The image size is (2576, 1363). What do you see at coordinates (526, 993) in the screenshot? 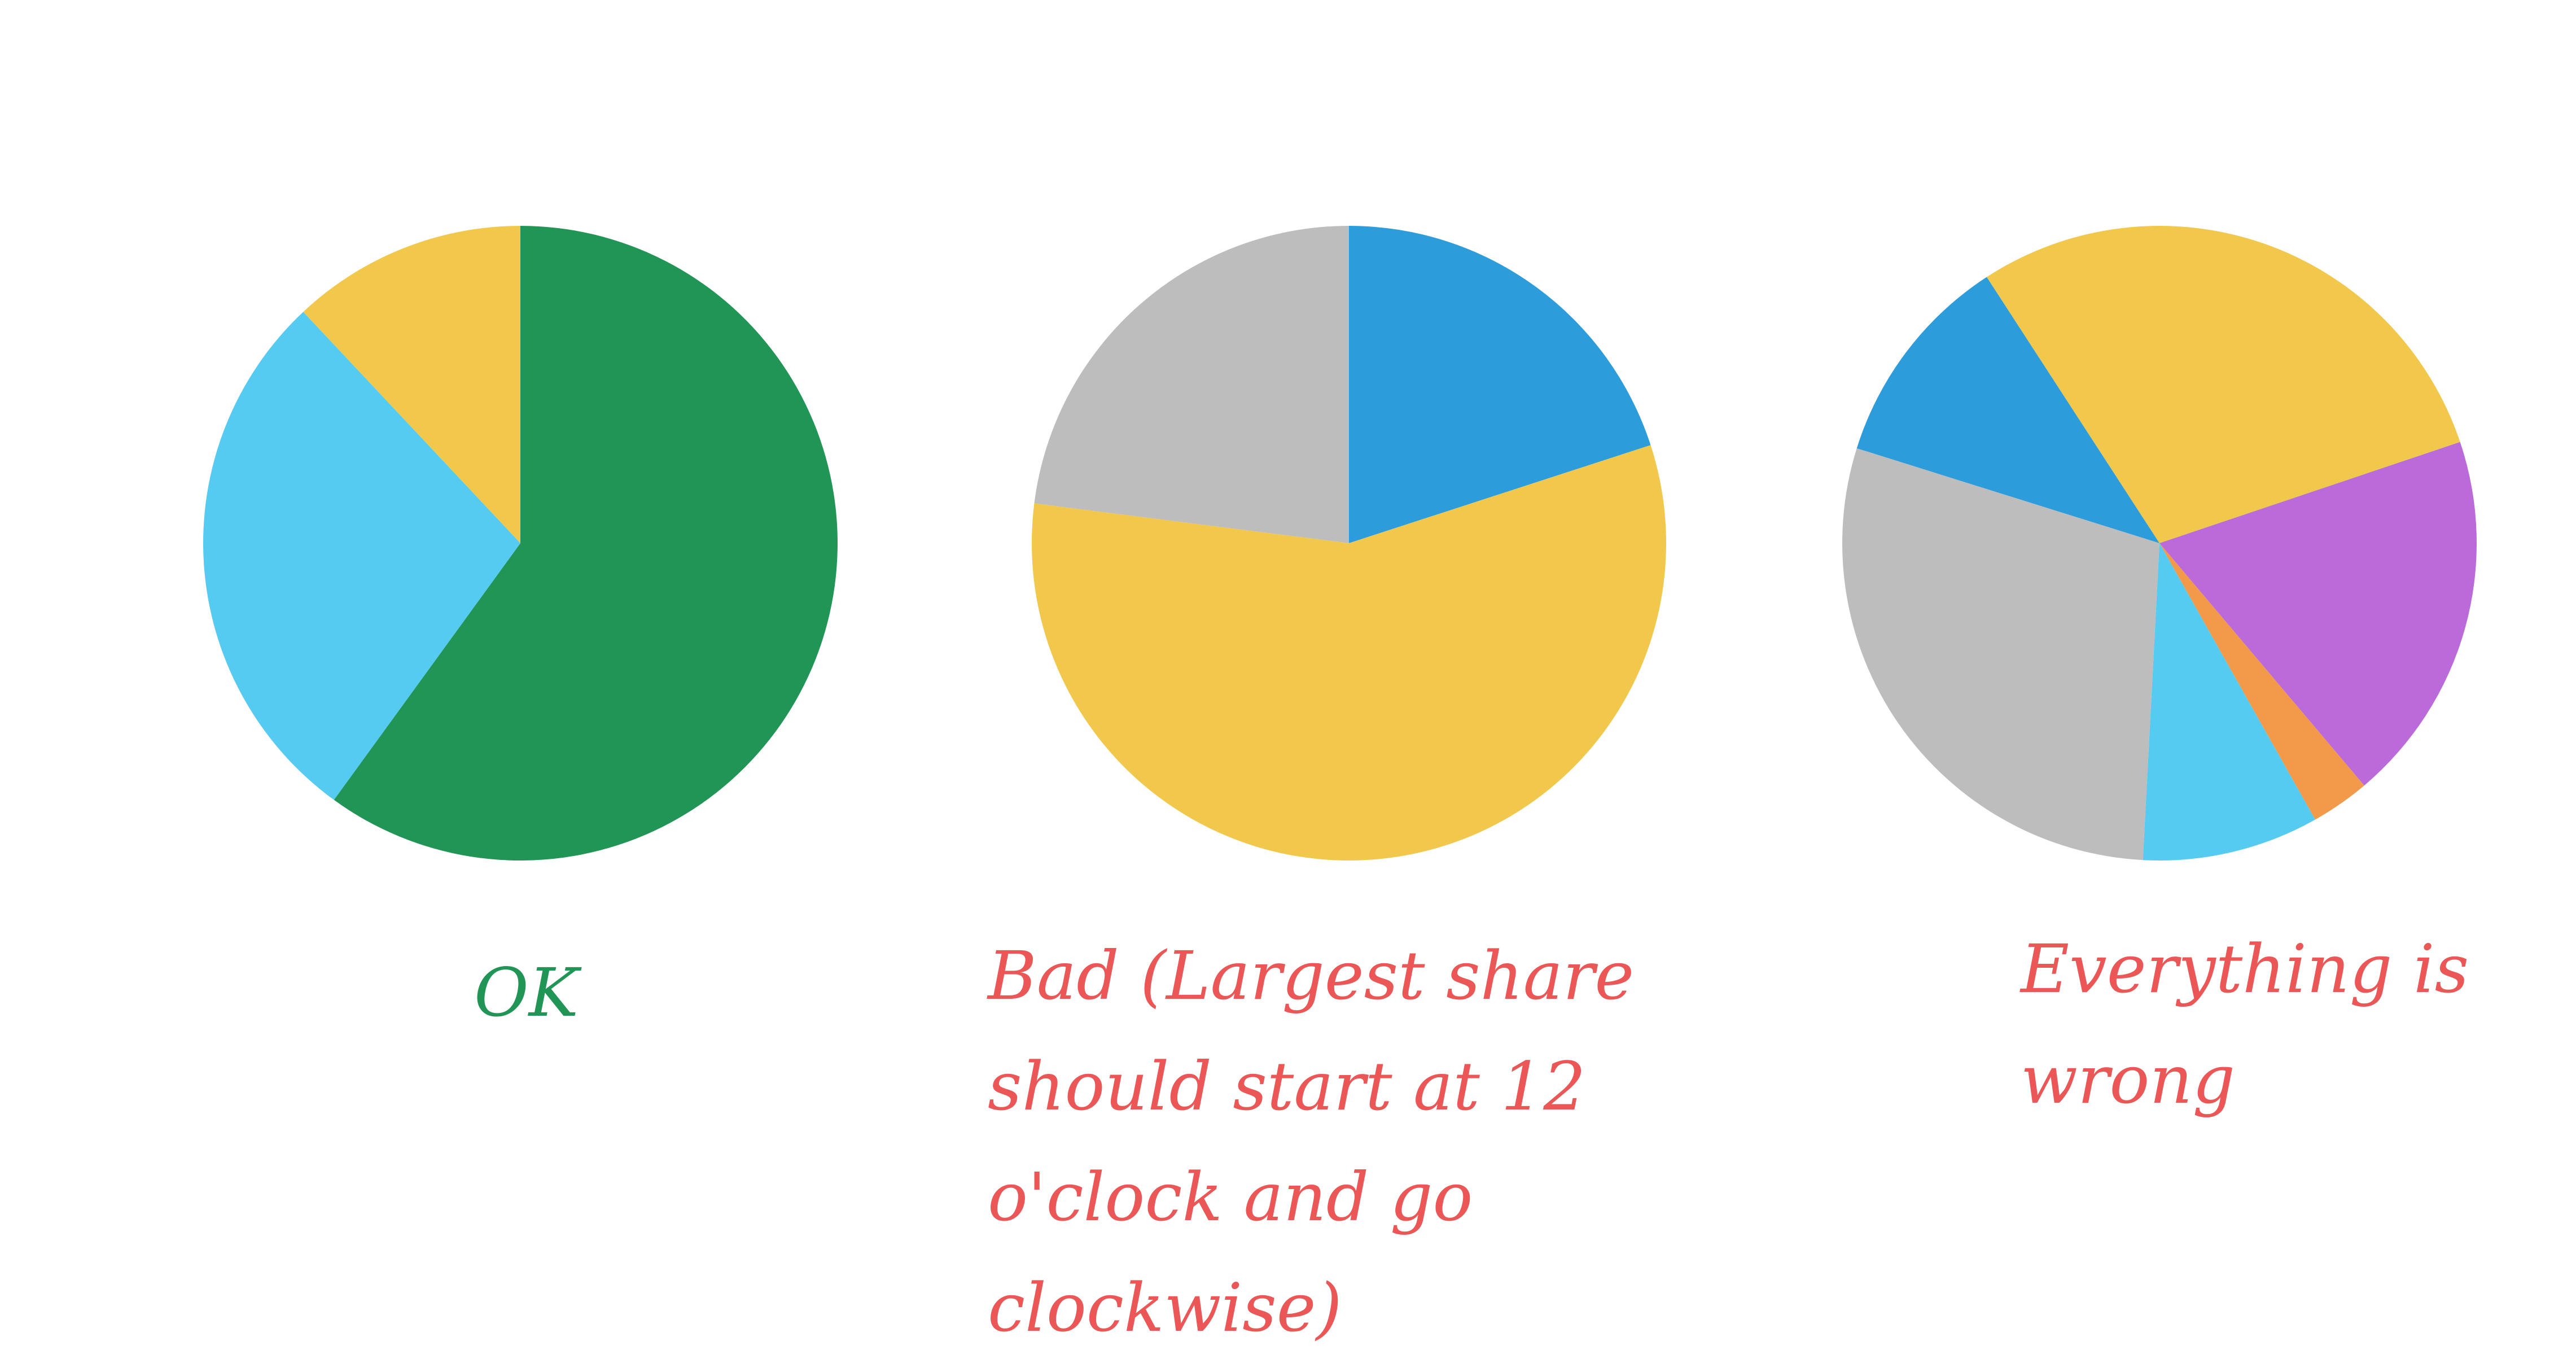
I see `caption-ok: OK` at bounding box center [526, 993].